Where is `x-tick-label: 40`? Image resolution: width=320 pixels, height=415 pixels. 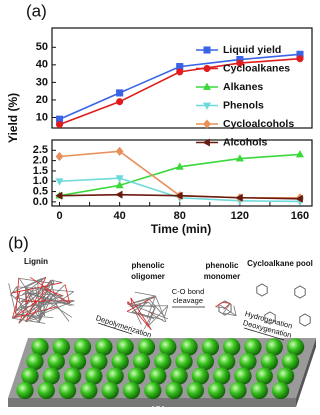
x-tick-label: 40 is located at coordinates (120, 216).